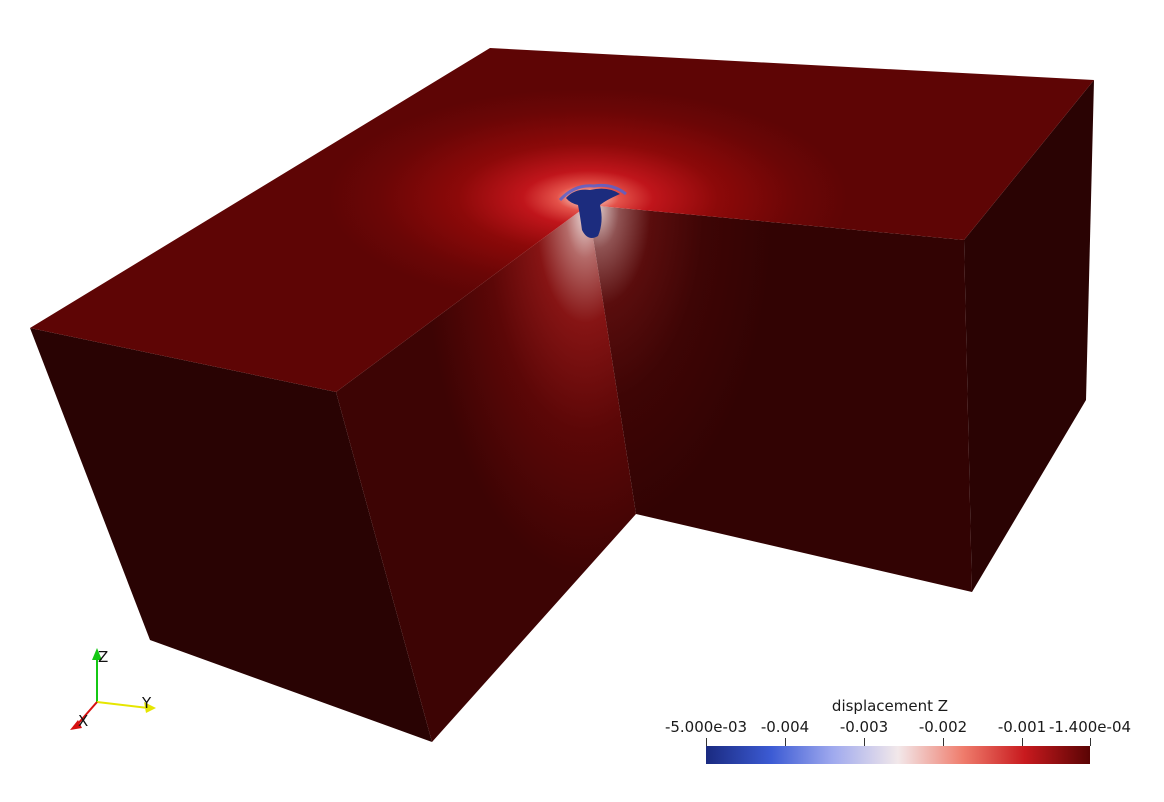  I want to click on colorbar-gradient, so click(898, 755).